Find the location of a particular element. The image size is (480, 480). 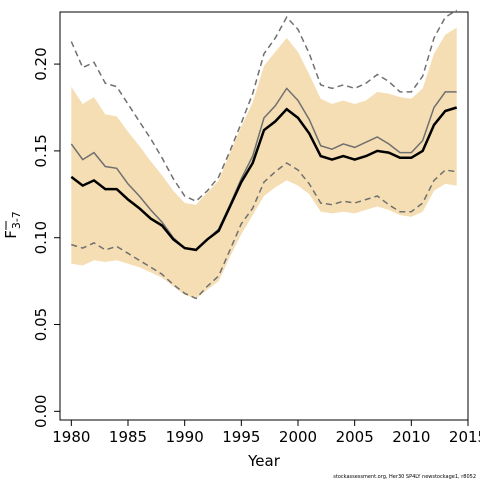

y-tick-label: 0.10 is located at coordinates (41, 237).